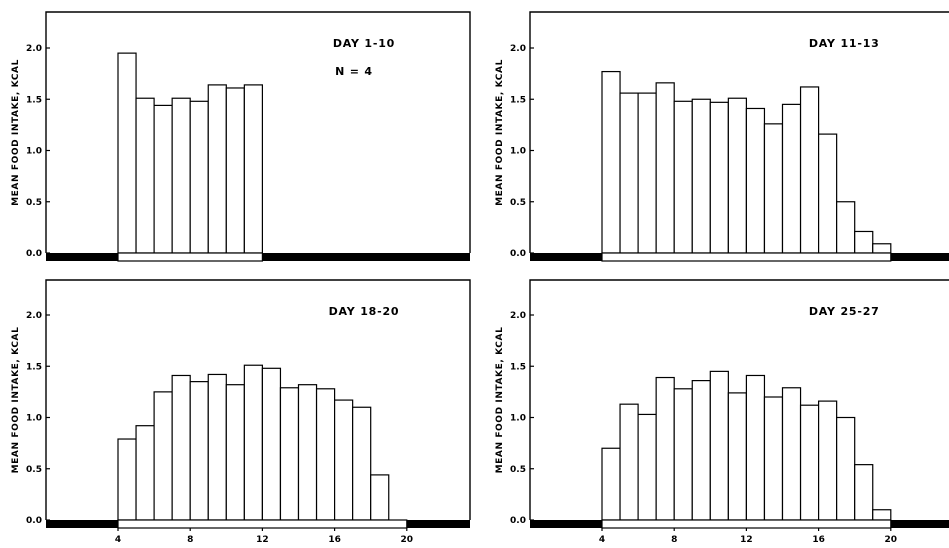 This screenshot has height=548, width=949. Describe the element at coordinates (844, 43) in the screenshot. I see `panel-title: DAY 11-13` at that location.